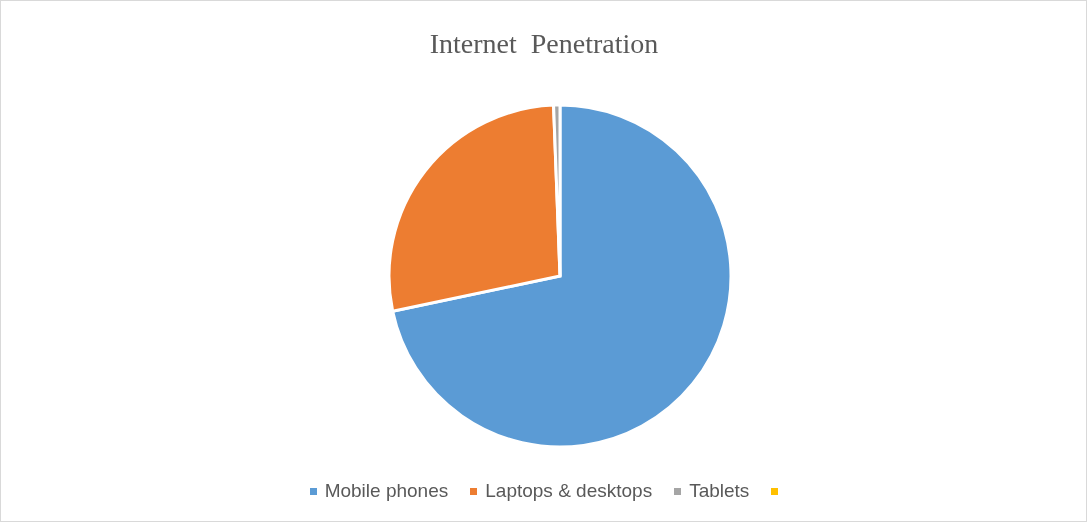 The width and height of the screenshot is (1088, 523). Describe the element at coordinates (719, 491) in the screenshot. I see `legend-label: Tablets` at that location.